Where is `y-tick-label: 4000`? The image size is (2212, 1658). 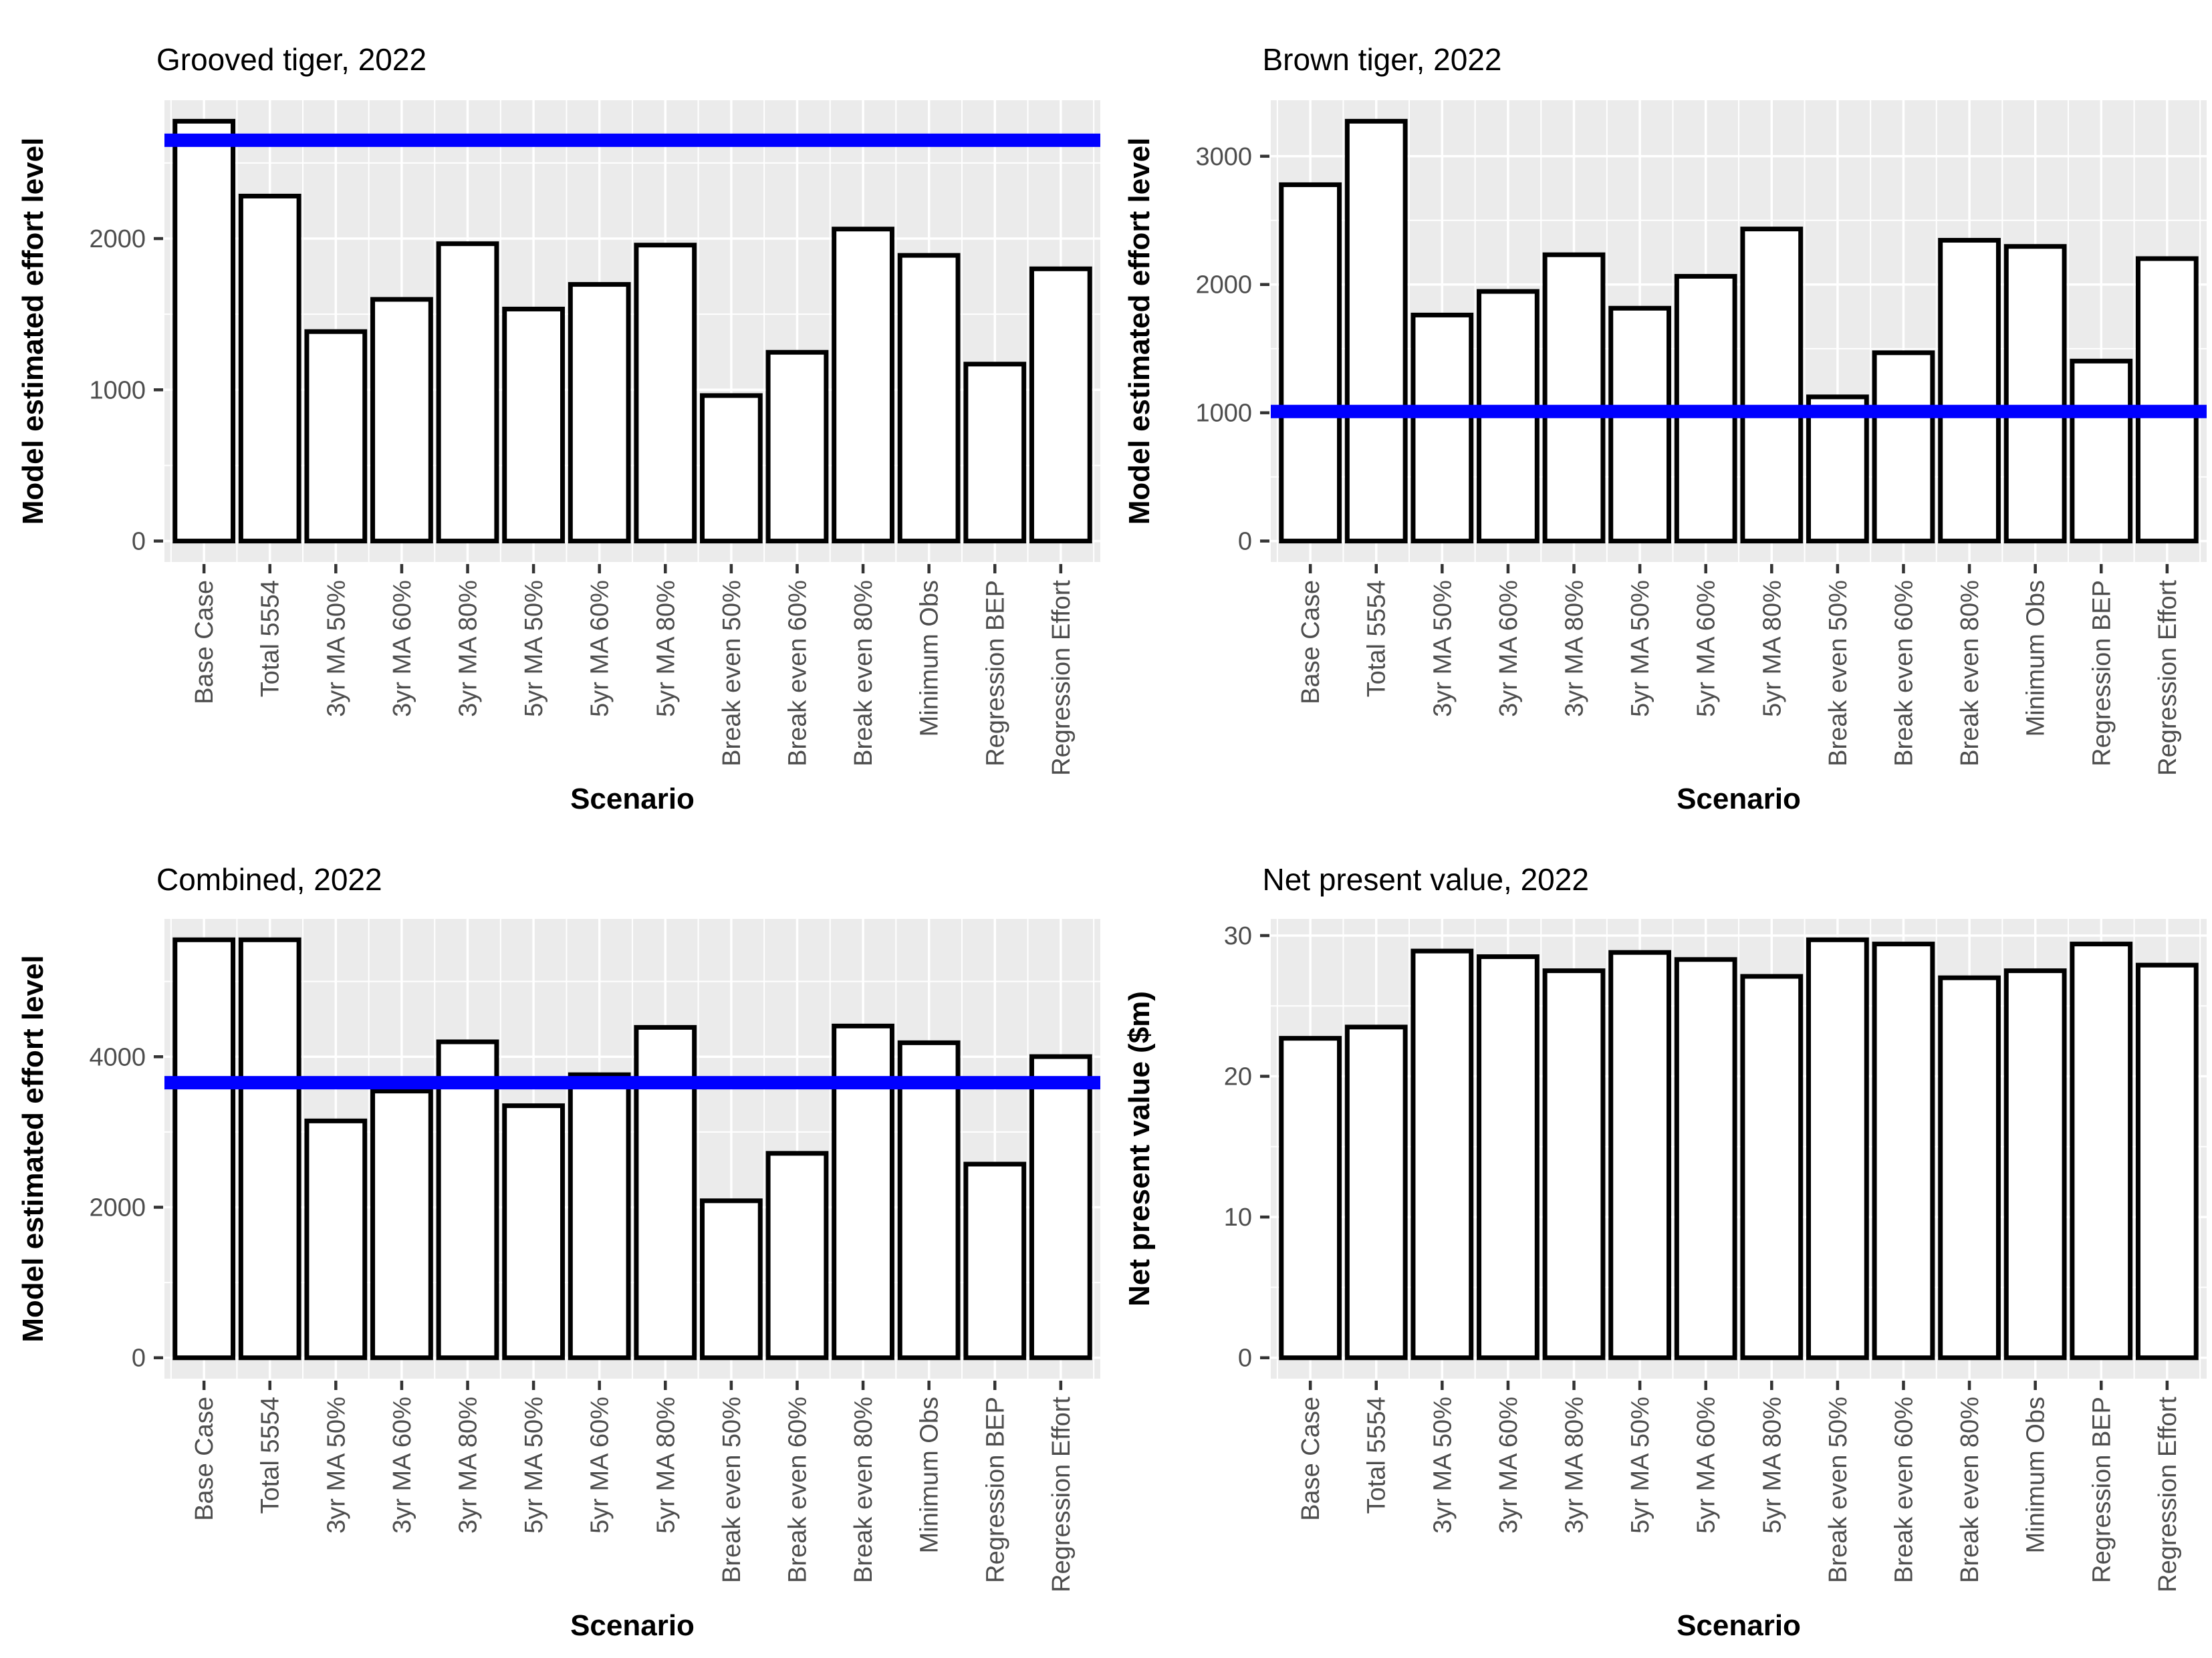
y-tick-label: 4000 is located at coordinates (117, 1057).